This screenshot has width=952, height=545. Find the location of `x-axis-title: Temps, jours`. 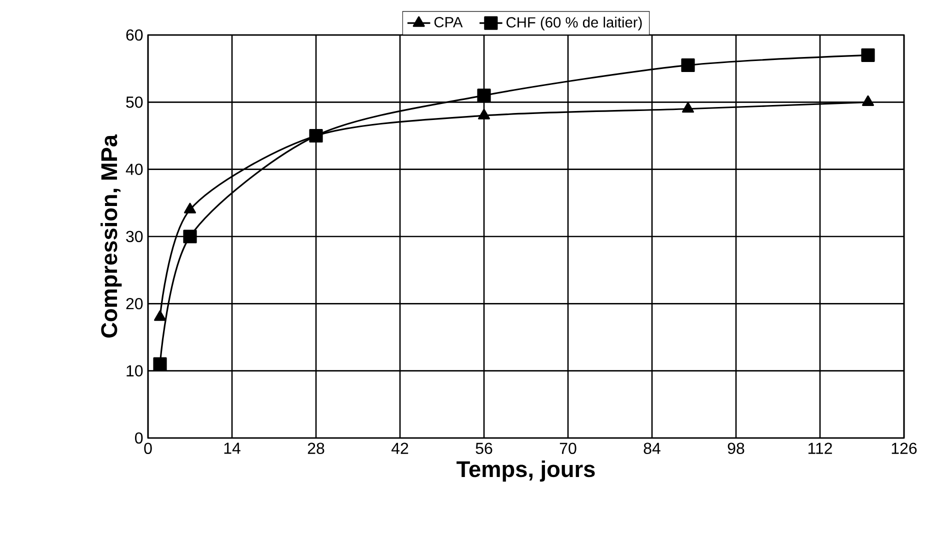

x-axis-title: Temps, jours is located at coordinates (525, 471).